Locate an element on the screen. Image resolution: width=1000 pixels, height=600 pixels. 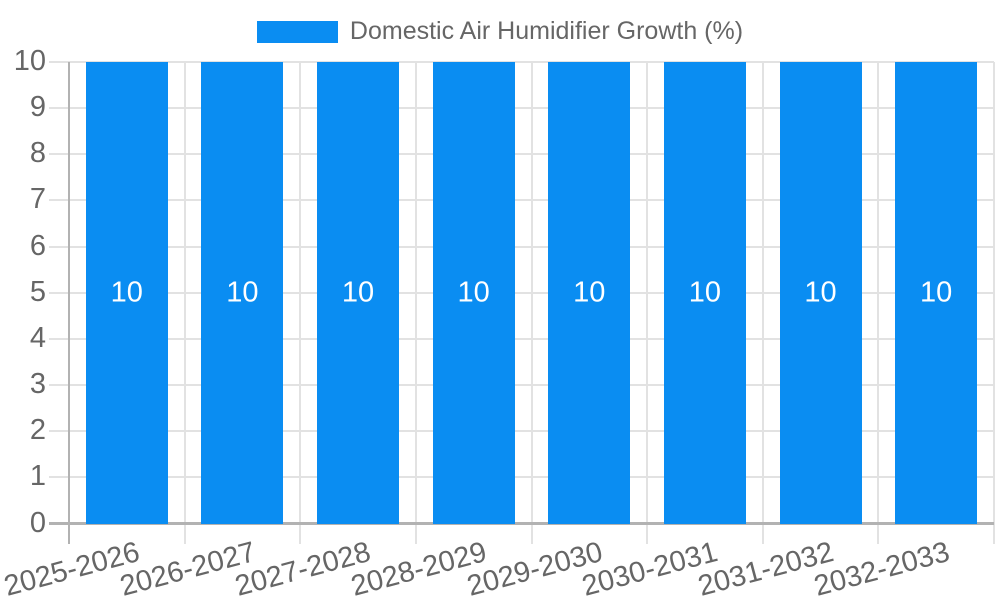
y-tick-label: 1 is located at coordinates (37, 476).